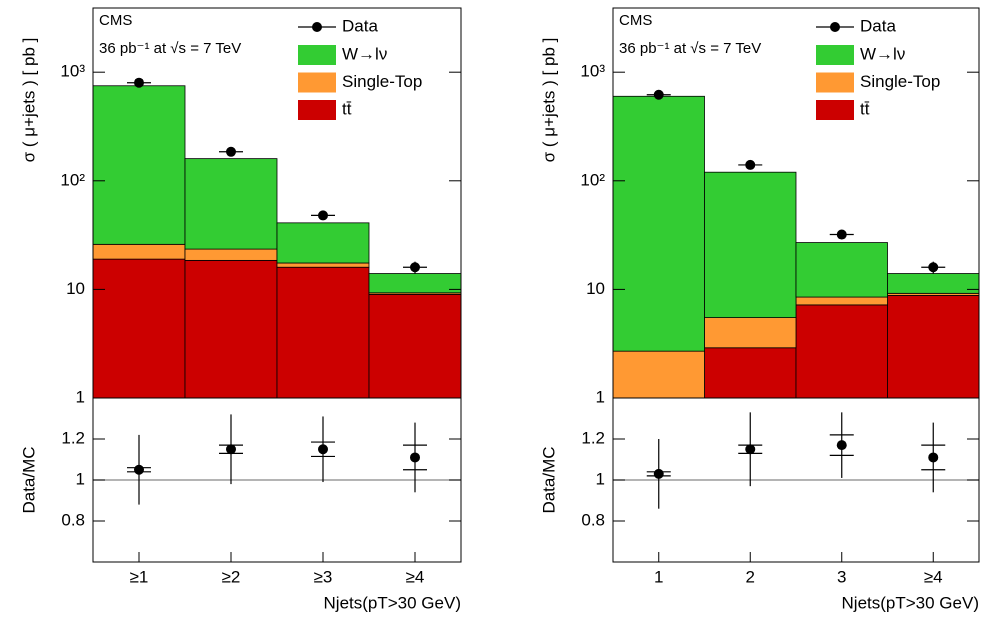  What do you see at coordinates (750, 576) in the screenshot?
I see `x-tick-label: 2` at bounding box center [750, 576].